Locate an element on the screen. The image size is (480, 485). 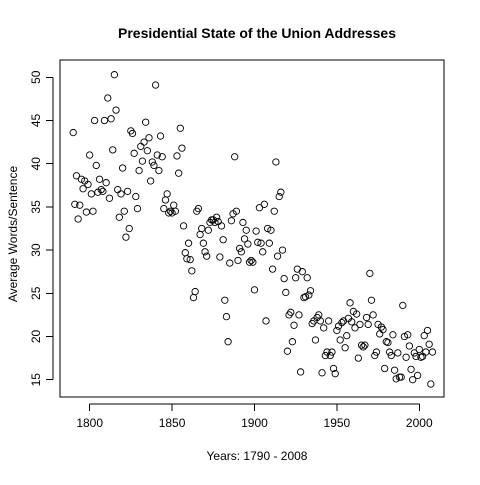
y-tick-label: 35 is located at coordinates (36, 207).